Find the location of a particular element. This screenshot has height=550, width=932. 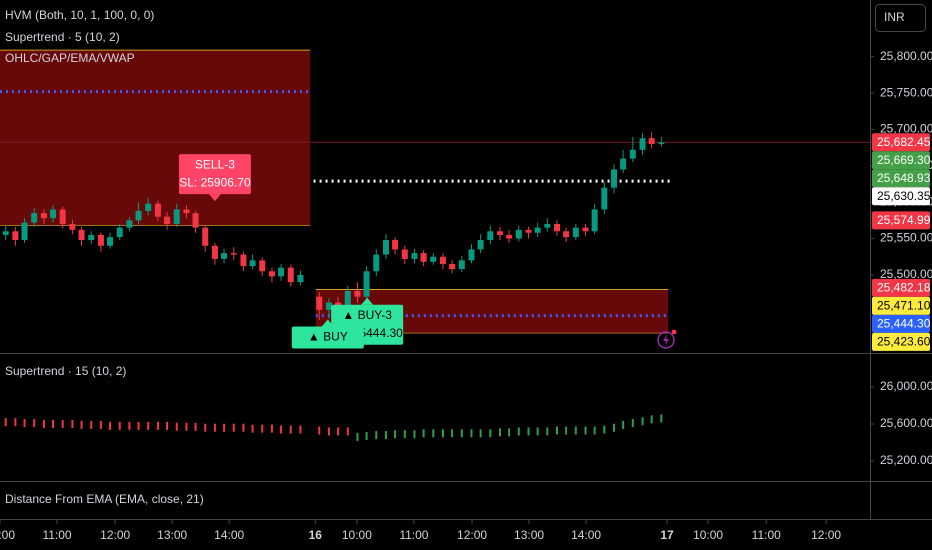

x-tick-label: 10:00 is located at coordinates (7, 535).